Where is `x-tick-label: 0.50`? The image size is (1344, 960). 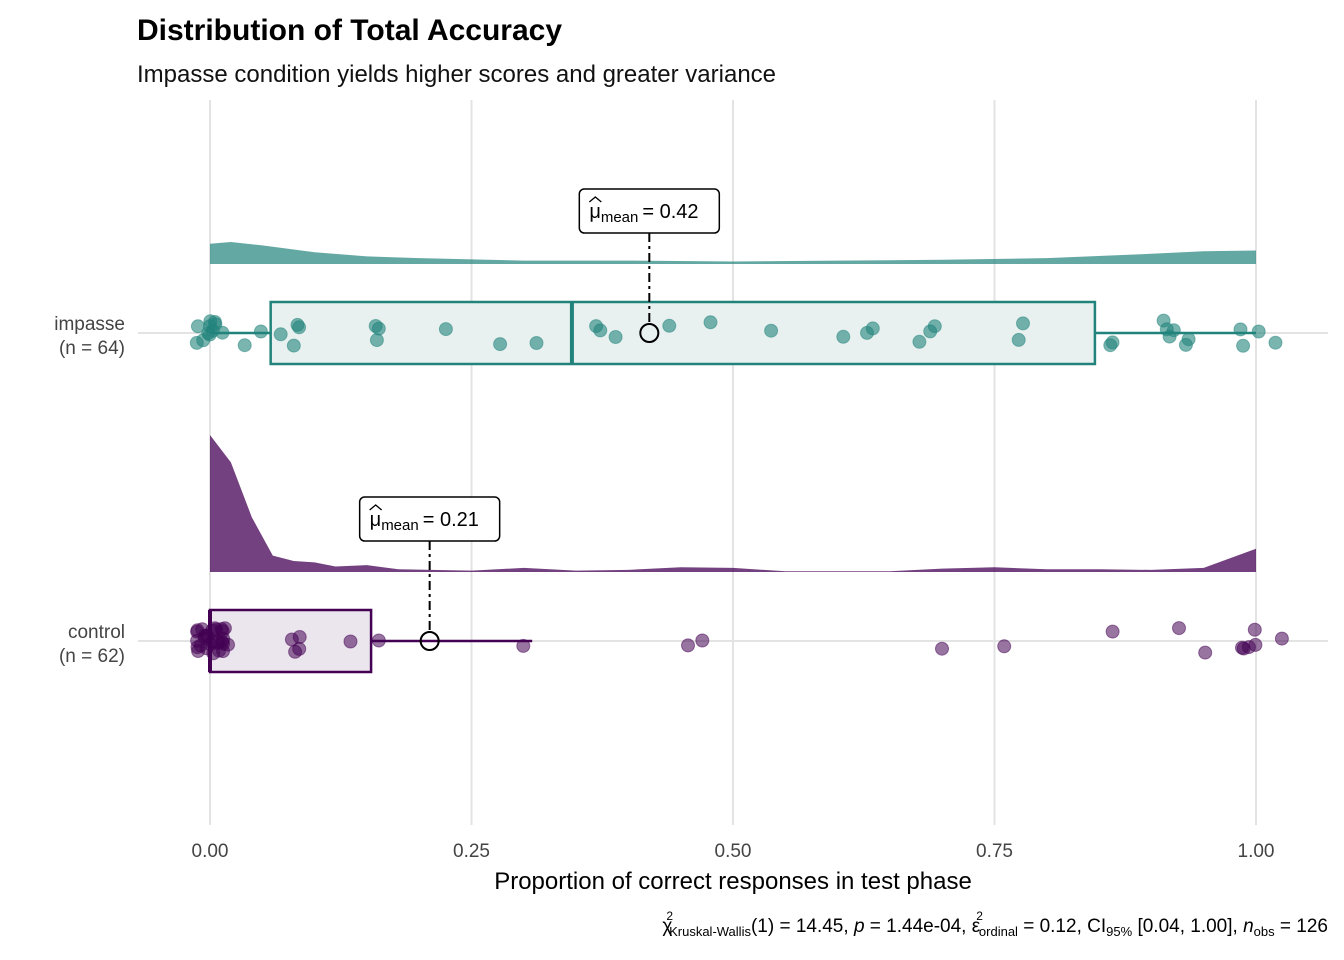 x-tick-label: 0.50 is located at coordinates (733, 851).